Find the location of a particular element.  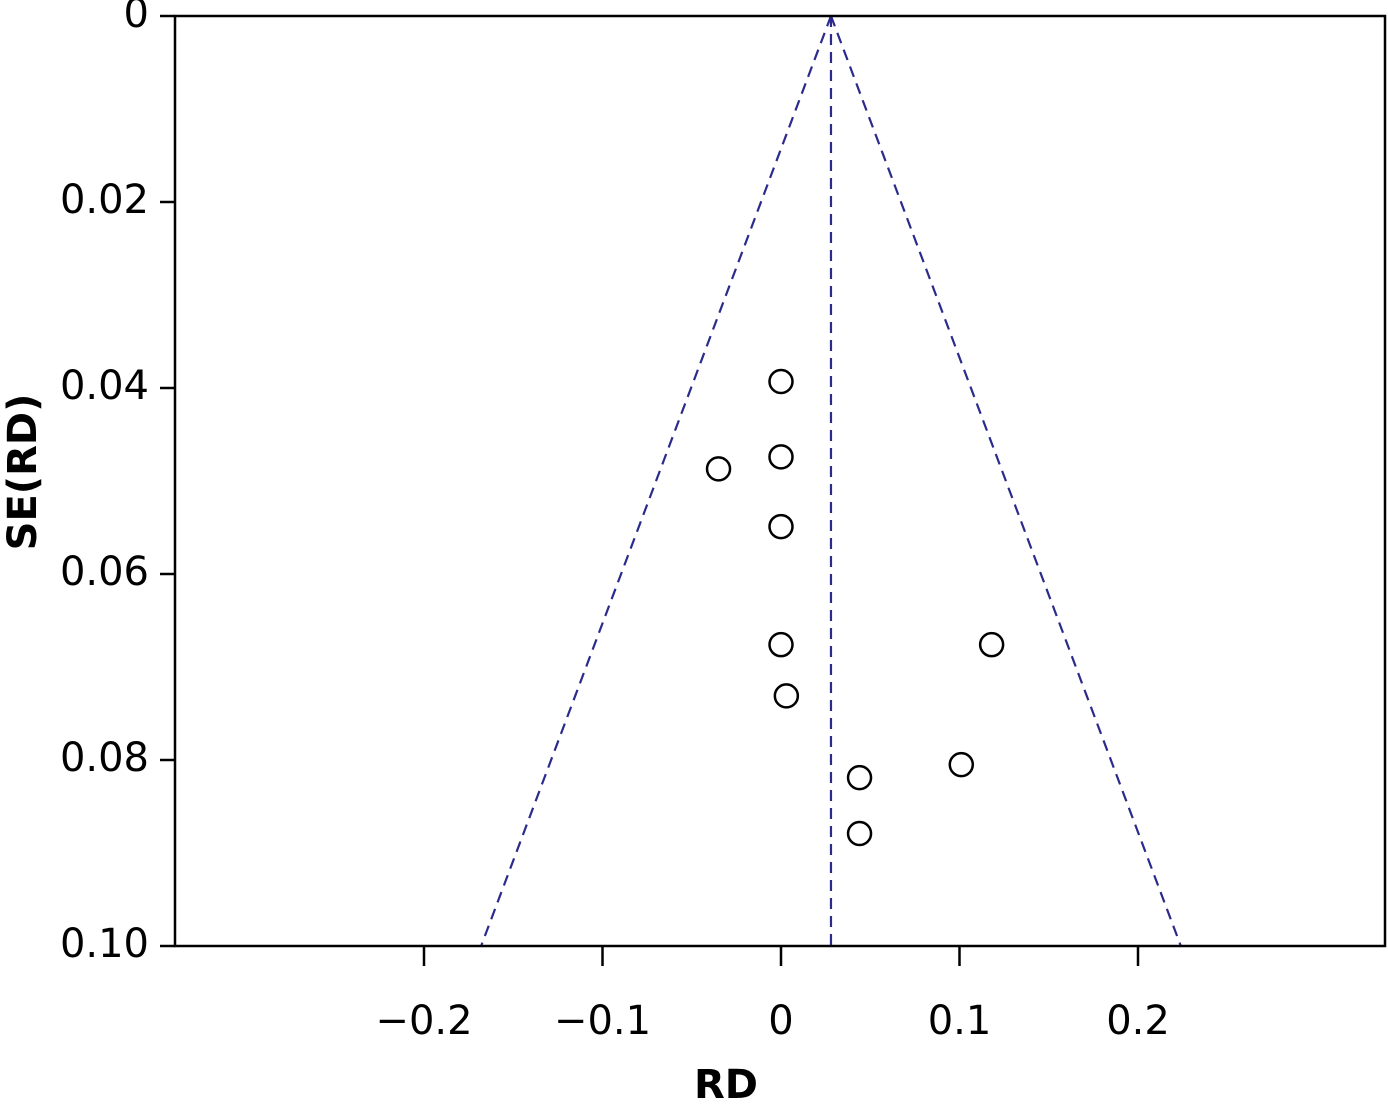

y-tick-label: 0.10 is located at coordinates (104, 944).